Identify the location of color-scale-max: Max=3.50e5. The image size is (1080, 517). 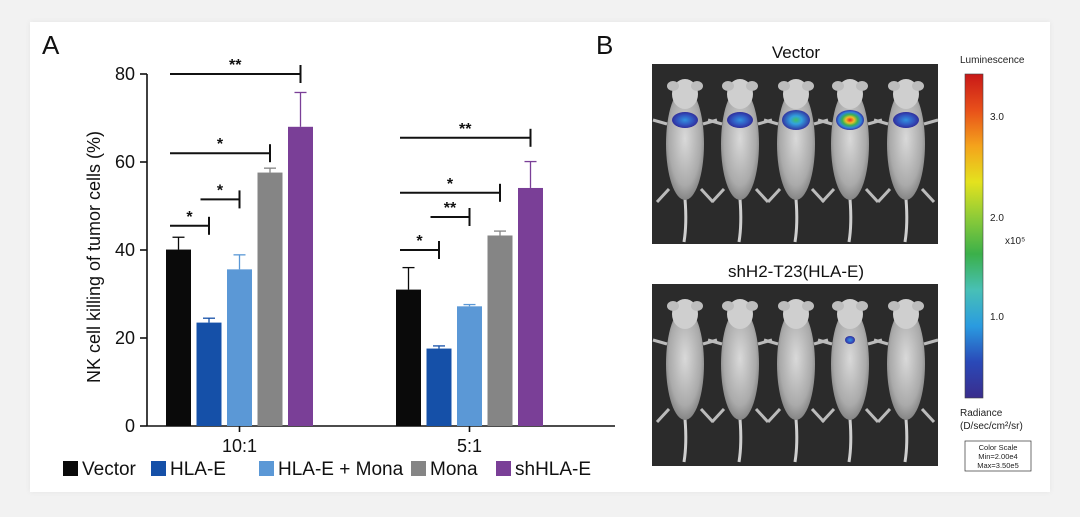
(998, 465).